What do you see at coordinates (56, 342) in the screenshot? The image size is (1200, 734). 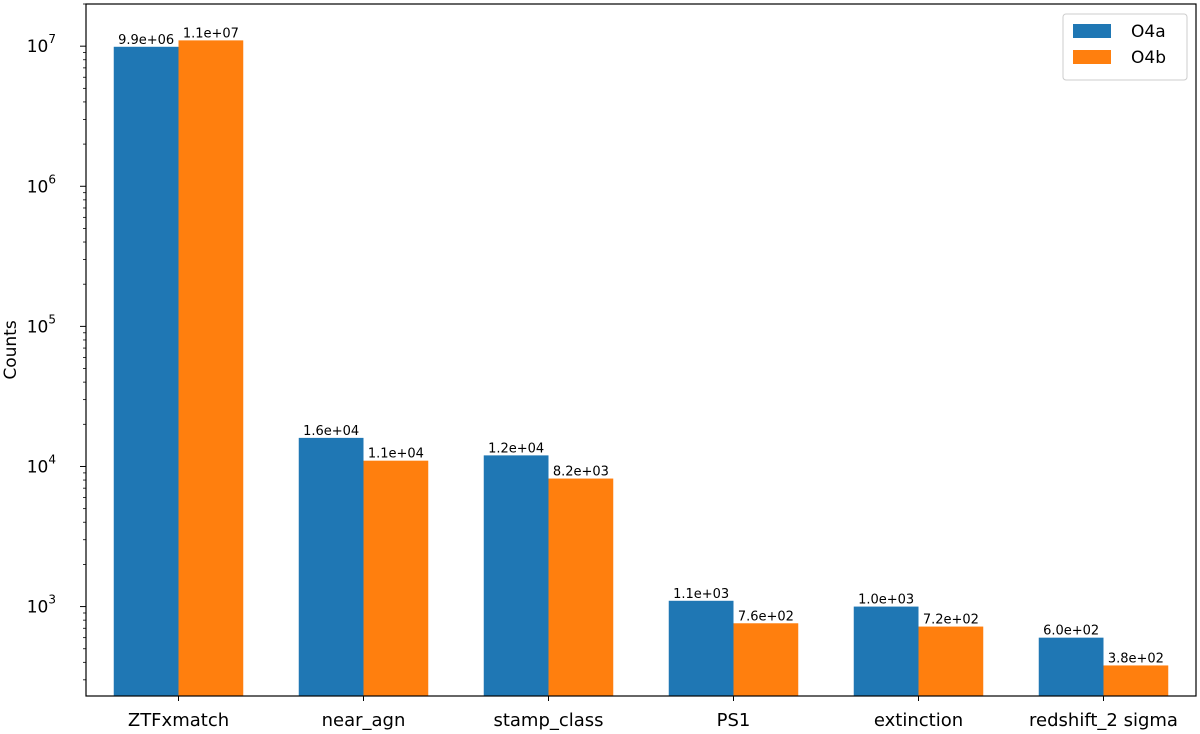 I see `y-axis: 10³ 10⁴ 10⁵ 10⁶ 10⁷` at bounding box center [56, 342].